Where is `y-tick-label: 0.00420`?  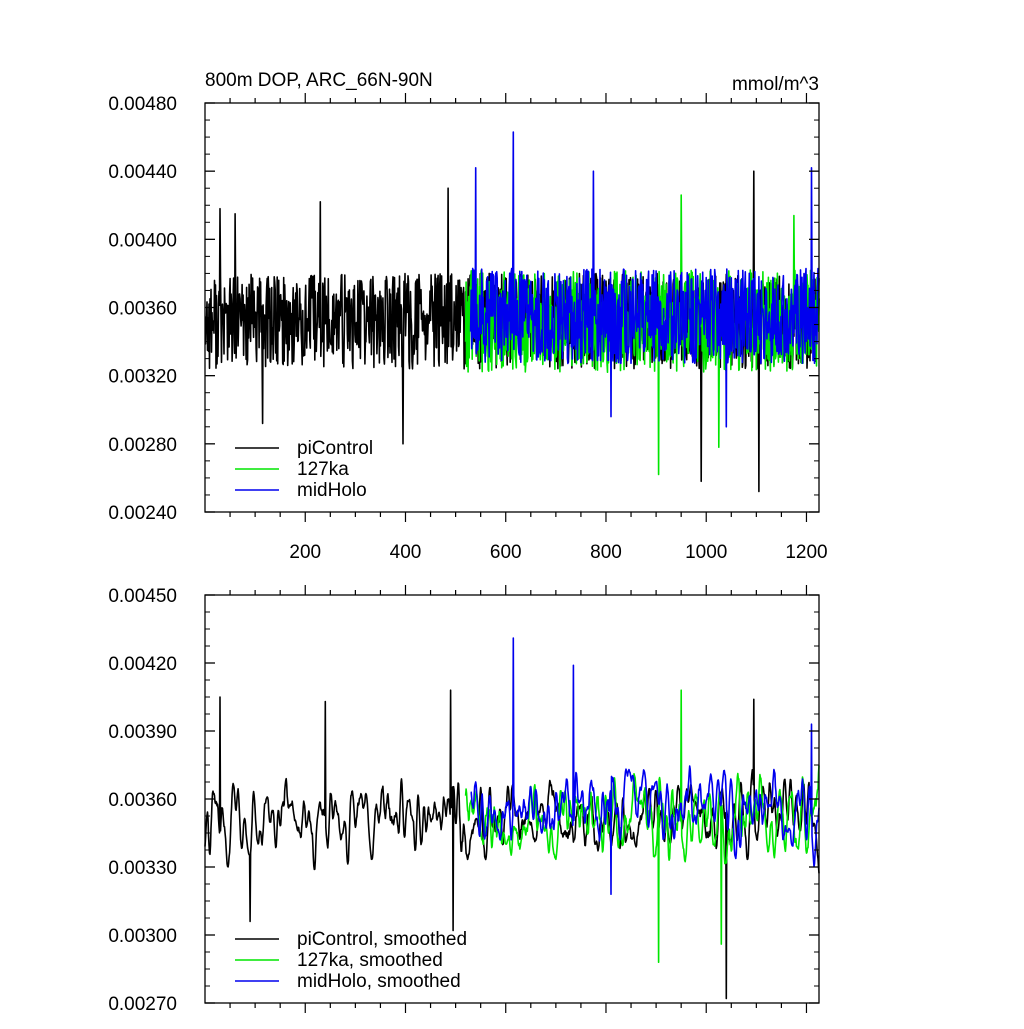 y-tick-label: 0.00420 is located at coordinates (142, 664).